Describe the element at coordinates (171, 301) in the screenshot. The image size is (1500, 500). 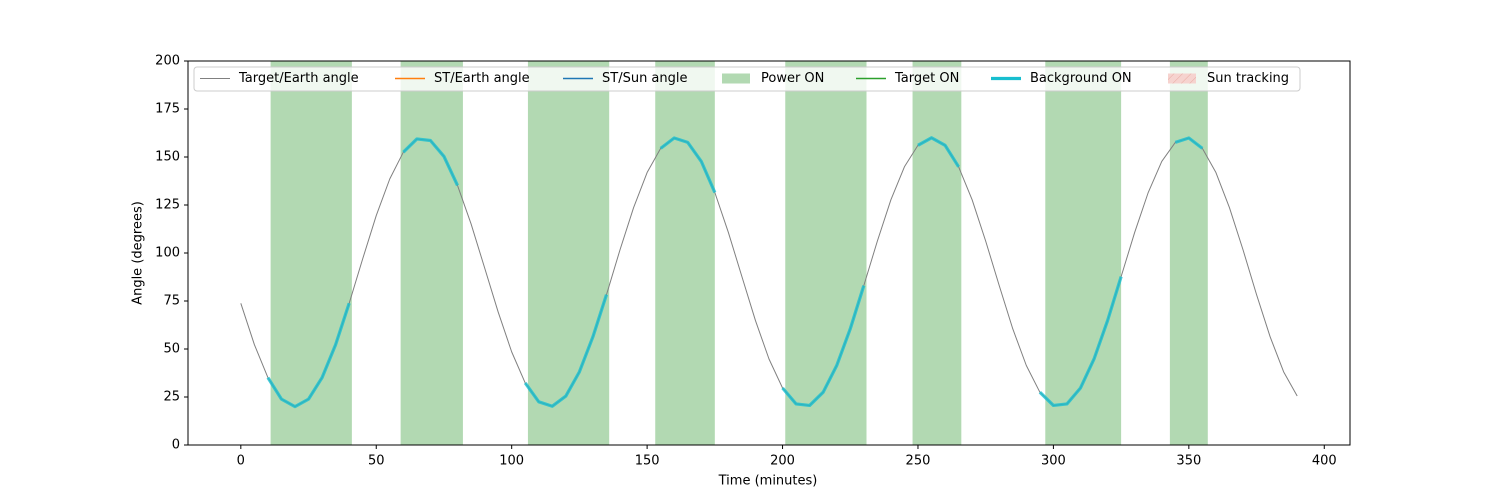
I see `y-tick-label: 75` at that location.